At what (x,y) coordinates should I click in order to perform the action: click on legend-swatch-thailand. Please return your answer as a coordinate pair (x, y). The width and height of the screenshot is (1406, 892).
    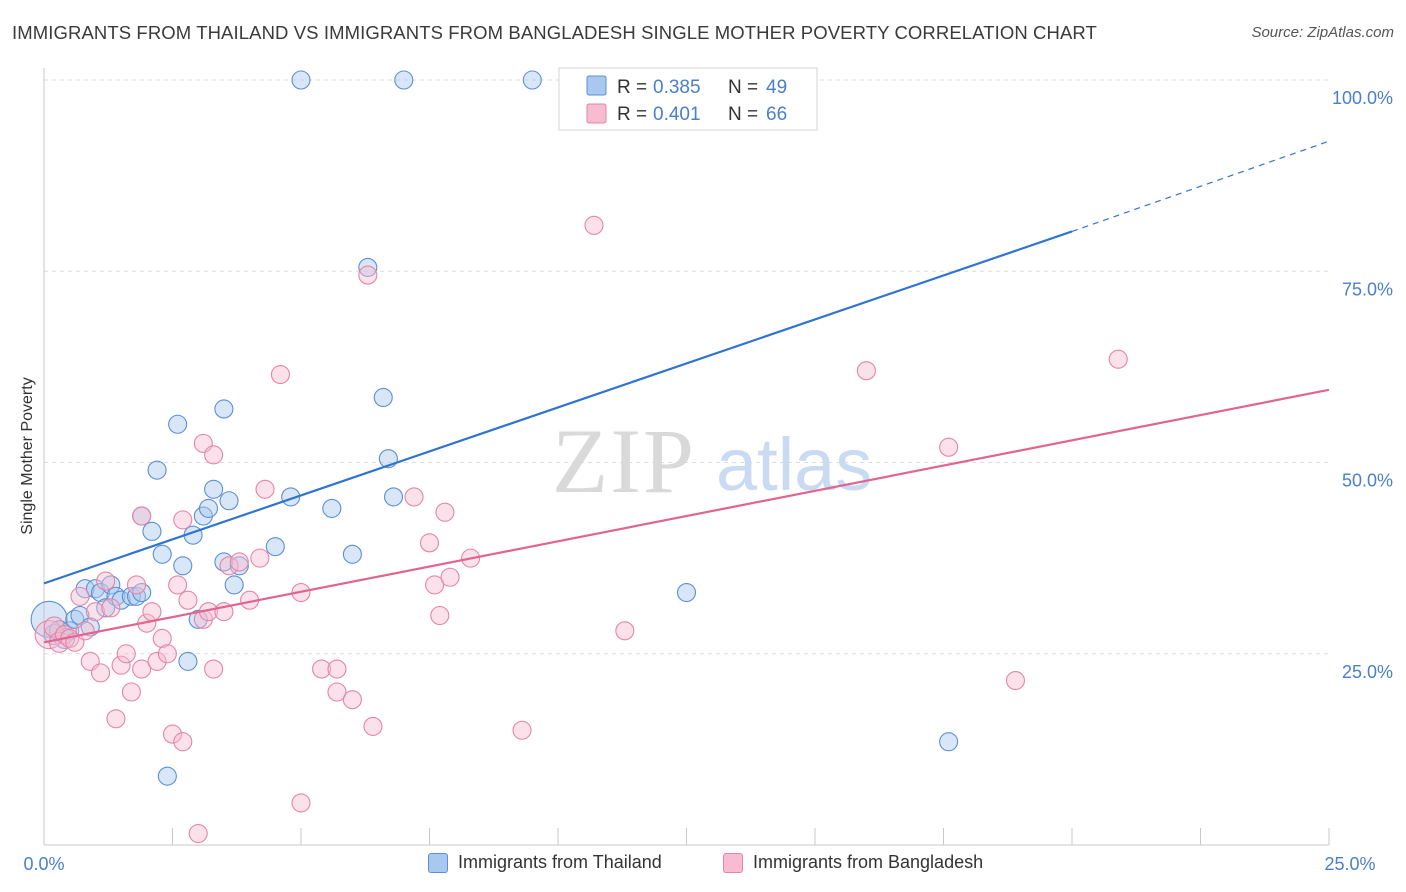
    Looking at the image, I should click on (438, 862).